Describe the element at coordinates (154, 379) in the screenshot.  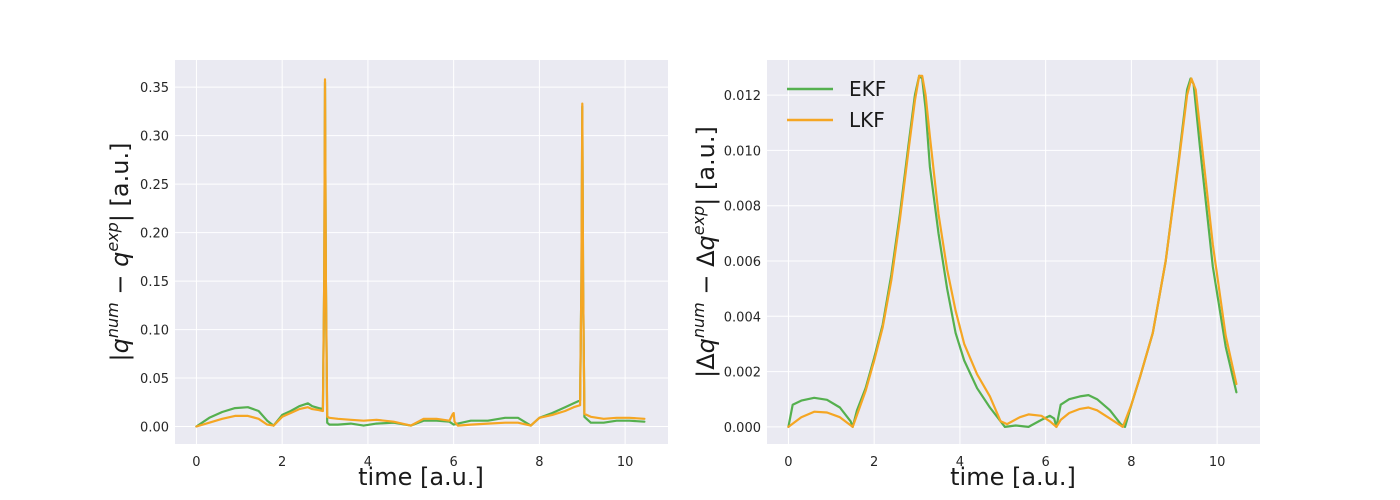
I see `left-y-tick-label: 0.05` at that location.